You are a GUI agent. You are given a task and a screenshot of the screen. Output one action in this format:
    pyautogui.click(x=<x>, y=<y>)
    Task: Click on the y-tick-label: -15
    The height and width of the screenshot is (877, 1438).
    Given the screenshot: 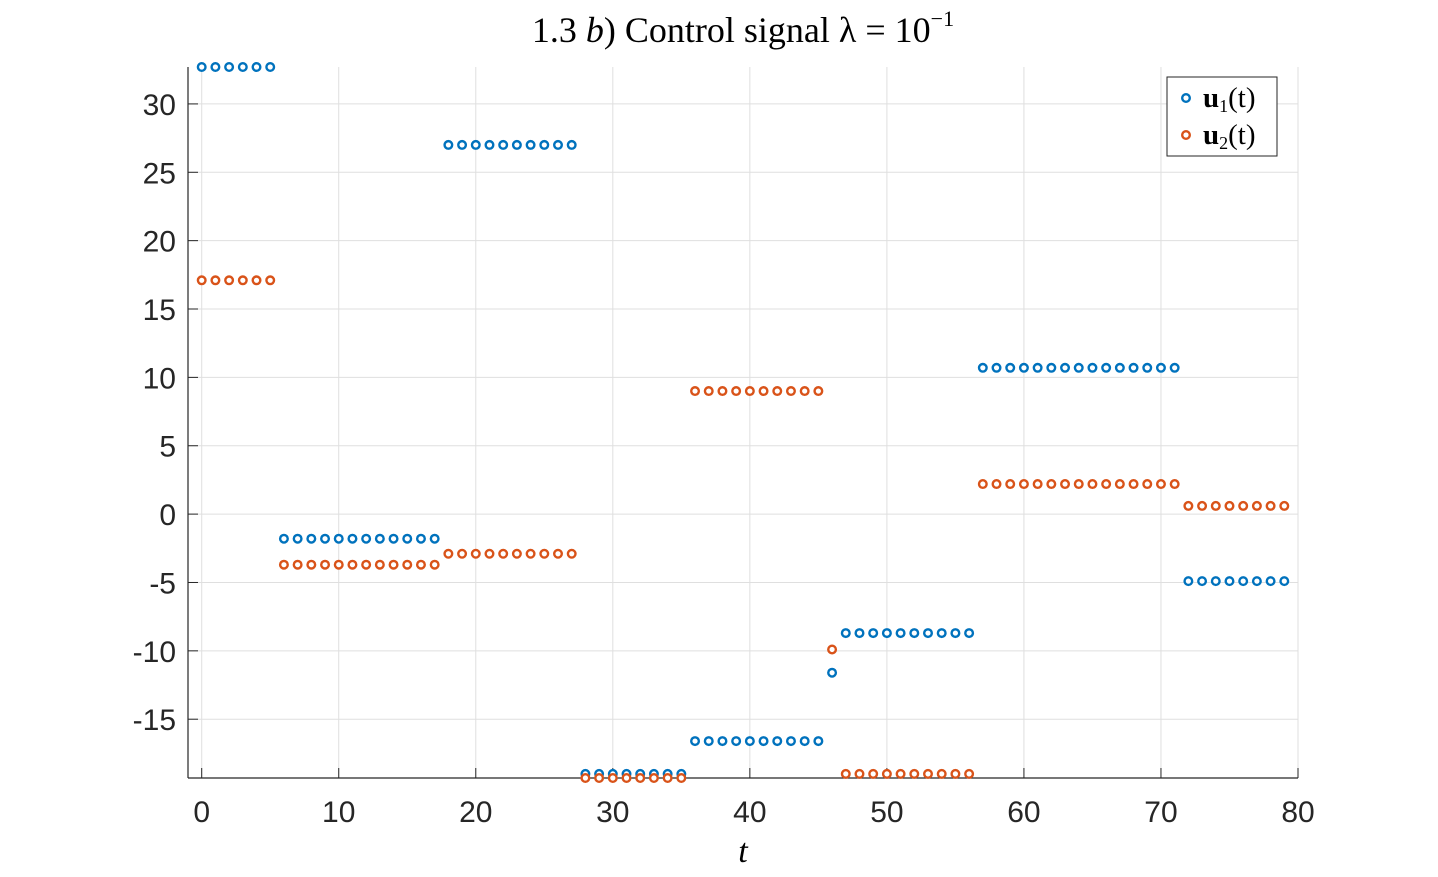 What is the action you would take?
    pyautogui.click(x=154, y=720)
    